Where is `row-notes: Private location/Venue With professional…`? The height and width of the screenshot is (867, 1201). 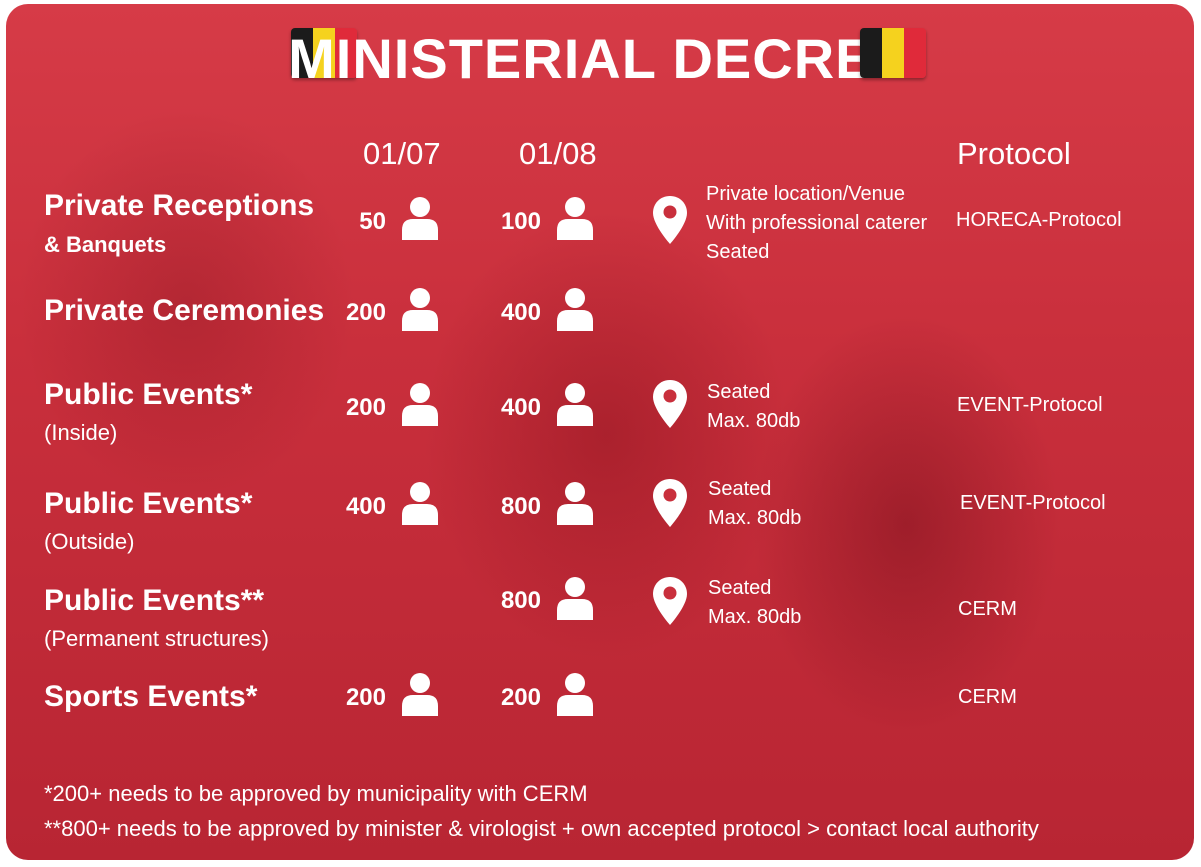 row-notes: Private location/Venue With professional… is located at coordinates (816, 223).